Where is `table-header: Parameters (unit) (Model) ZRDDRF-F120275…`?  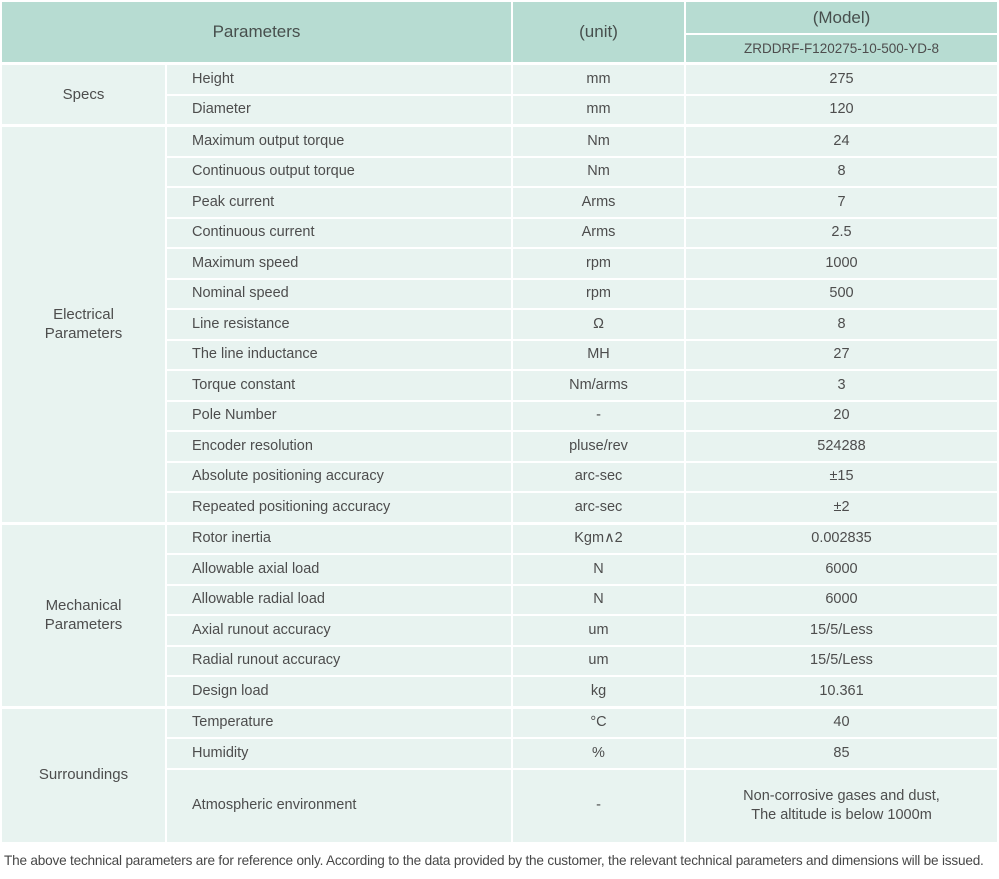 table-header: Parameters (unit) (Model) ZRDDRF-F120275… is located at coordinates (499, 32).